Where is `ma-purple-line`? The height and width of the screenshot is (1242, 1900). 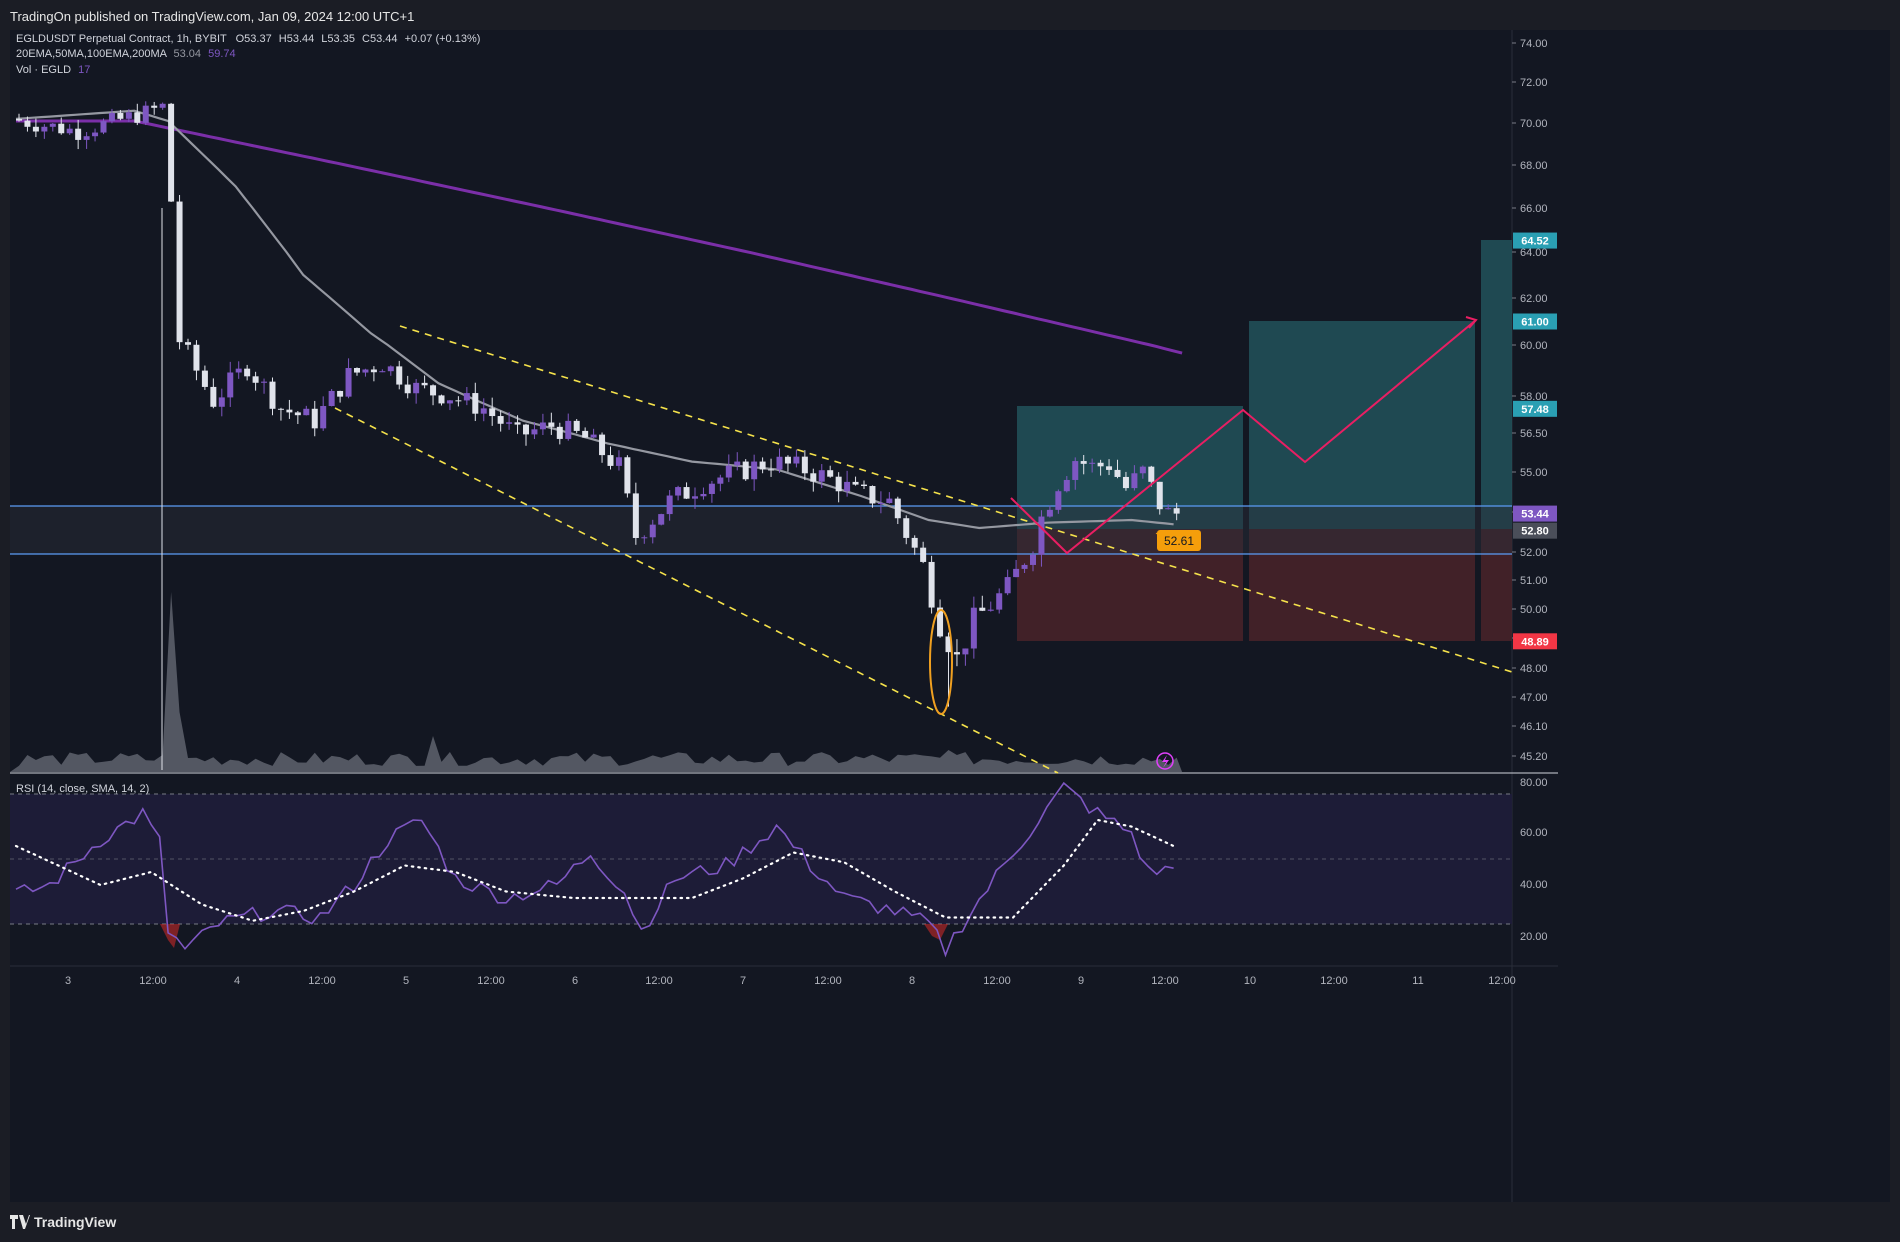 ma-purple-line is located at coordinates (599, 237).